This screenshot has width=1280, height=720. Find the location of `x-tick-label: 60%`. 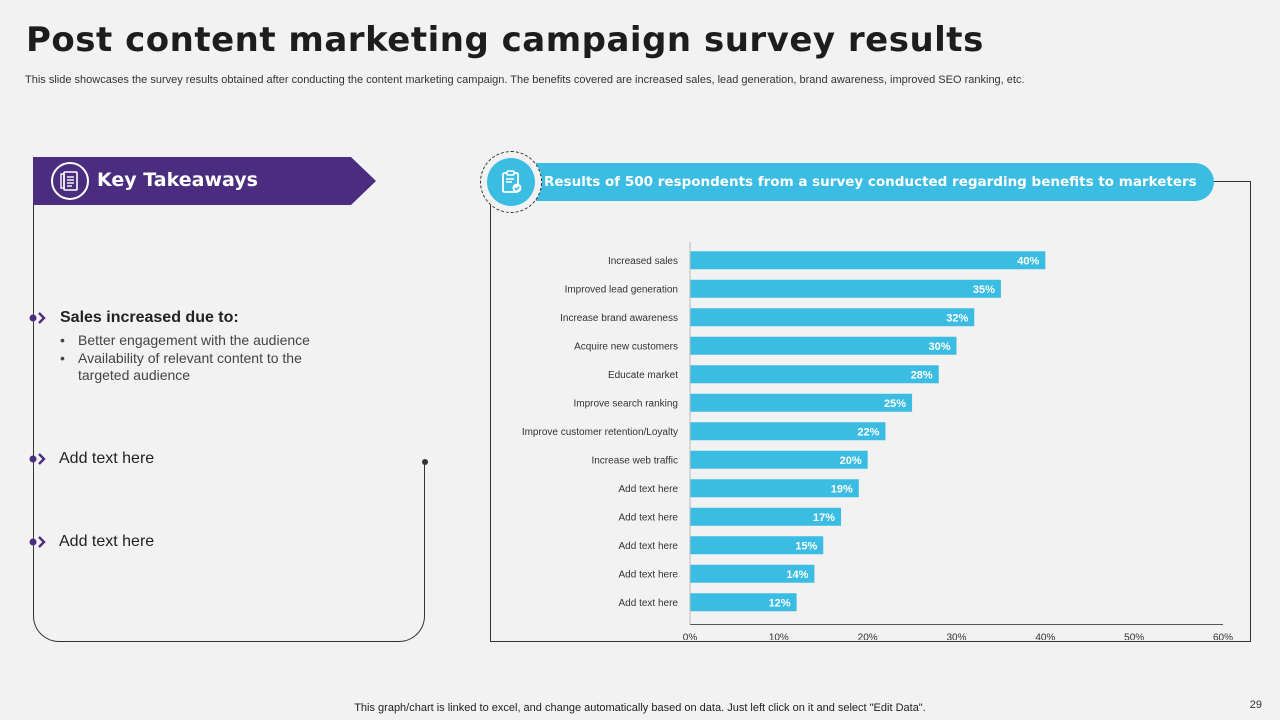

x-tick-label: 60% is located at coordinates (1223, 637).